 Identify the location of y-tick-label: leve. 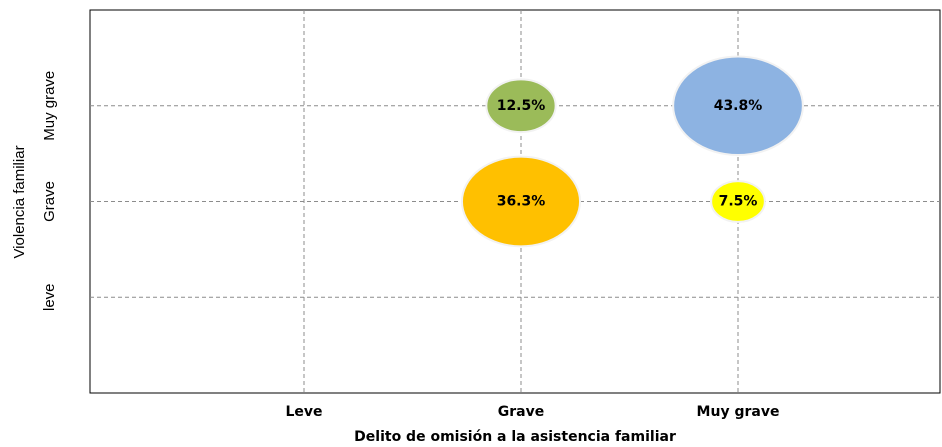
(49, 297).